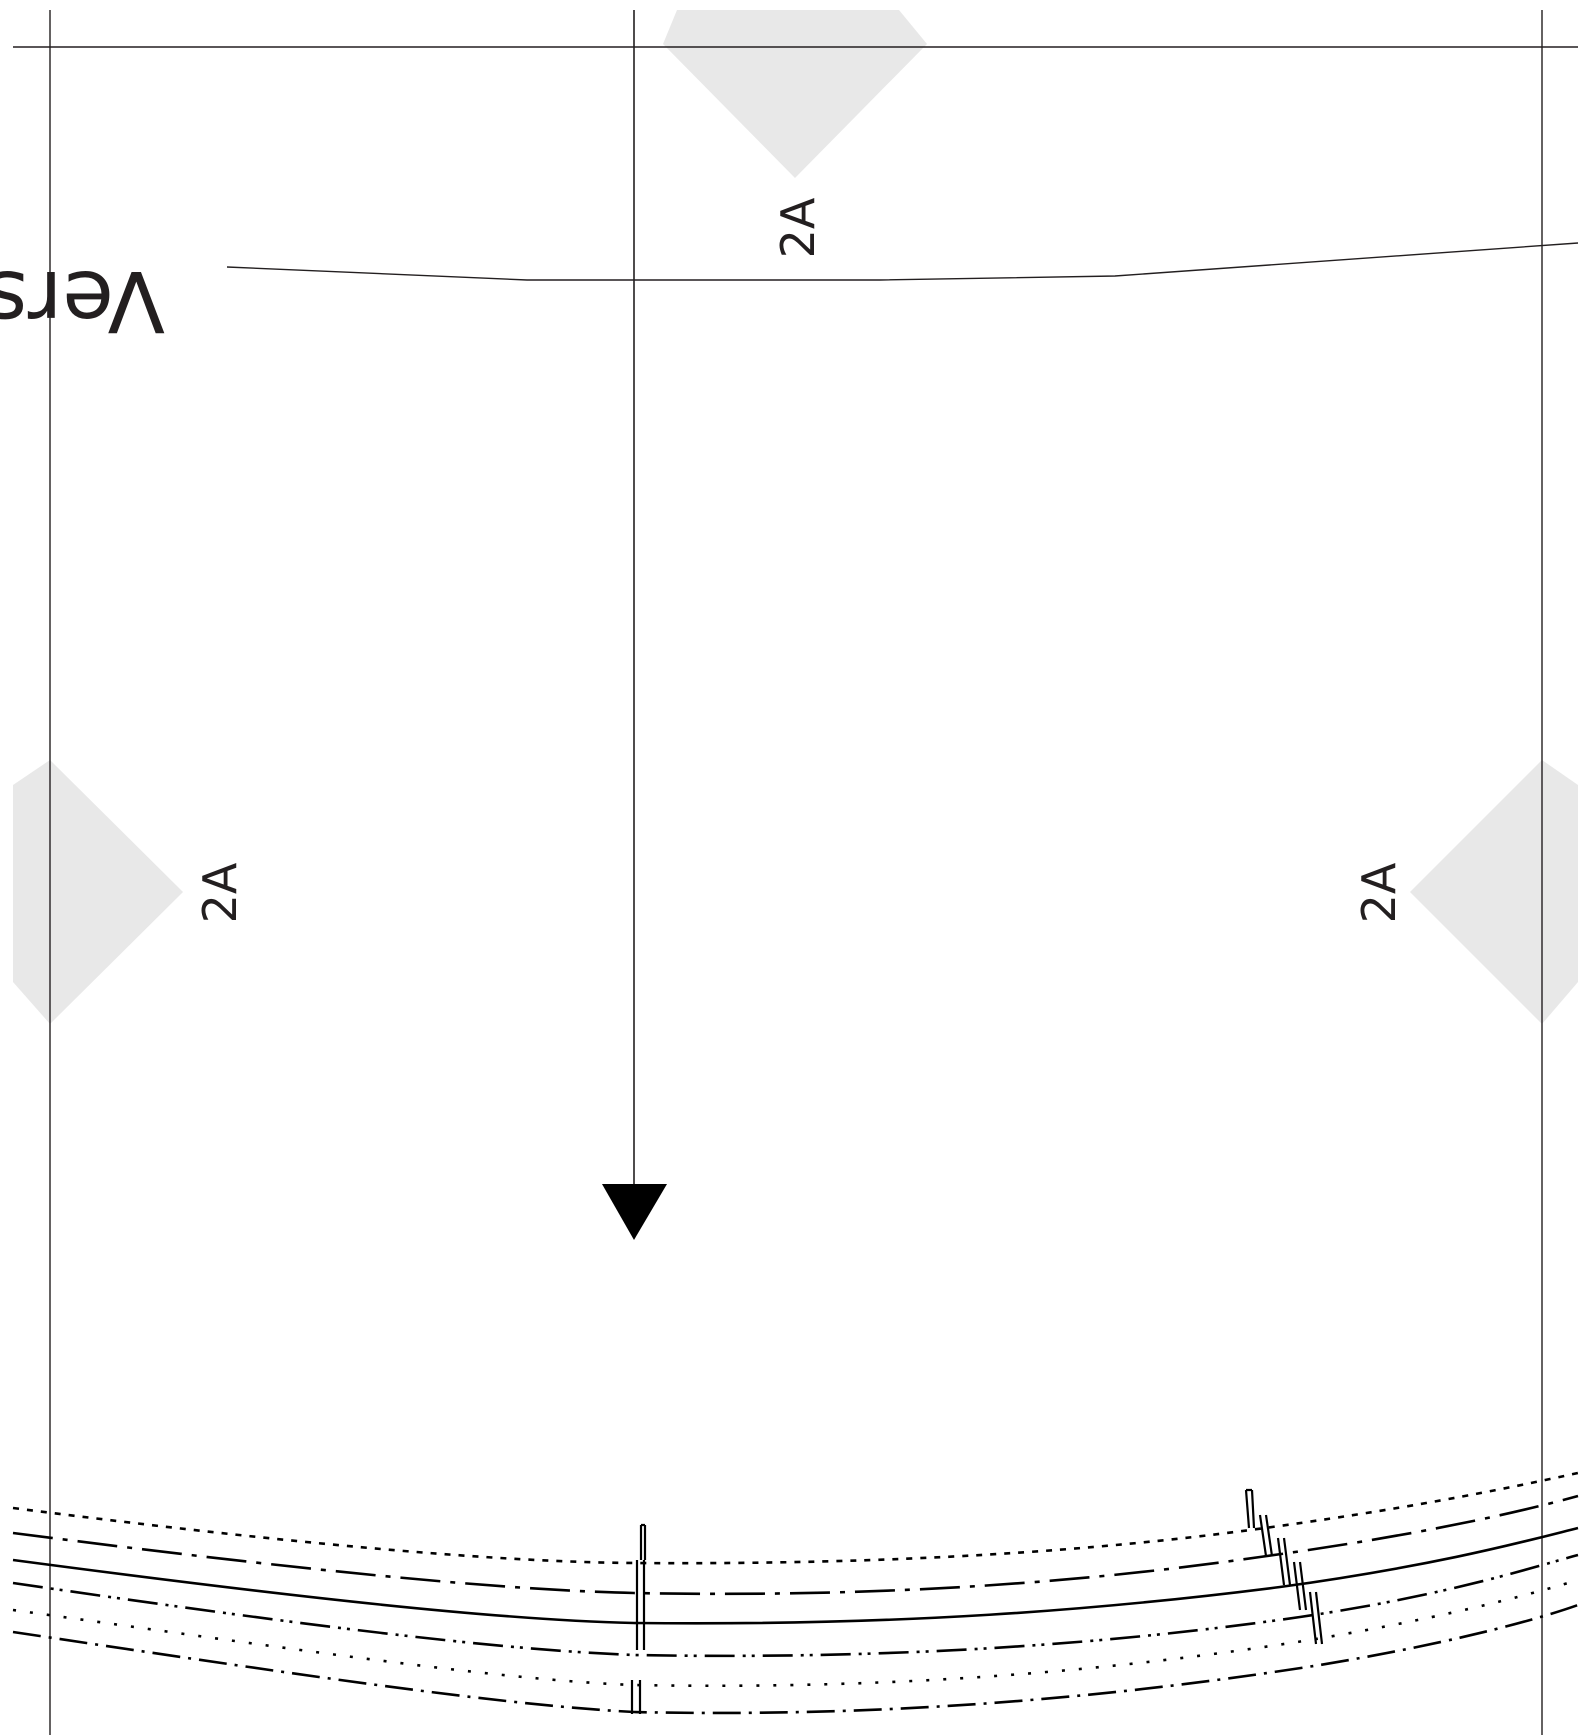 The height and width of the screenshot is (1735, 1588). I want to click on size-line-sparse-dot, so click(795, 1633).